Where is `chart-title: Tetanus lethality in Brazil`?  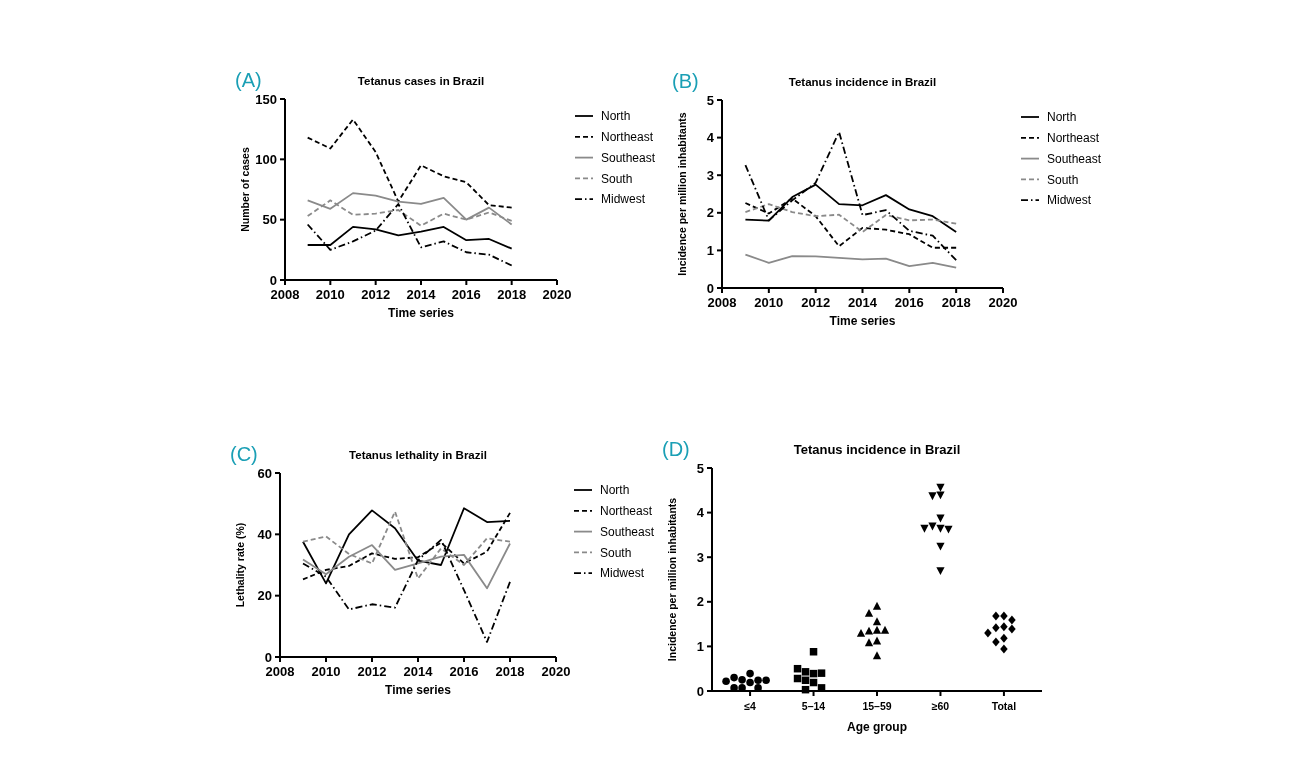 chart-title: Tetanus lethality in Brazil is located at coordinates (418, 455).